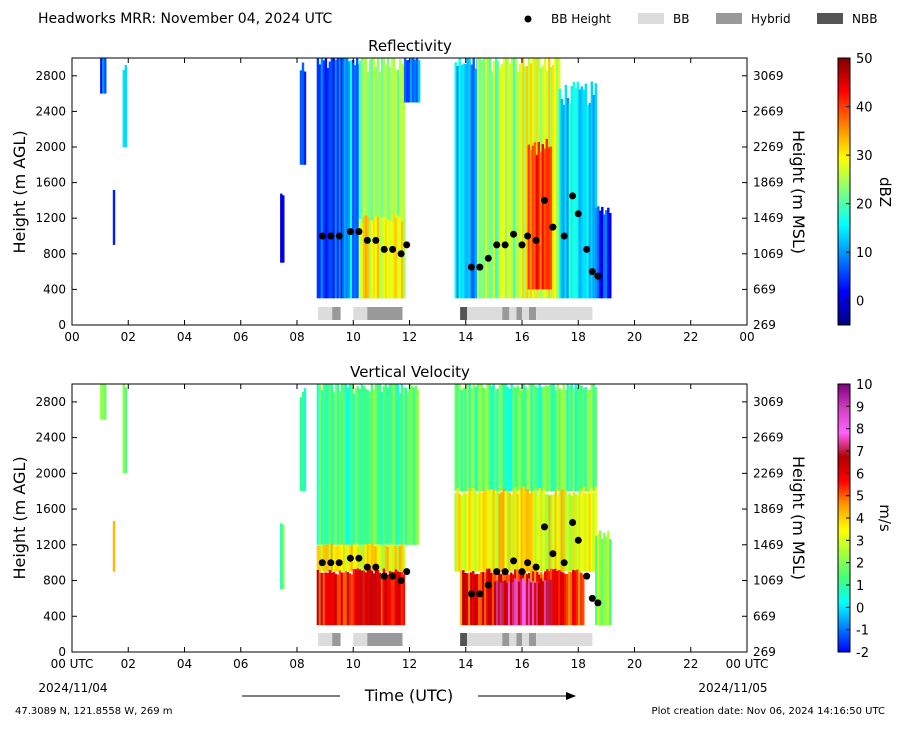 This screenshot has height=729, width=900. Describe the element at coordinates (62, 325) in the screenshot. I see `y-tick-label: 0` at that location.